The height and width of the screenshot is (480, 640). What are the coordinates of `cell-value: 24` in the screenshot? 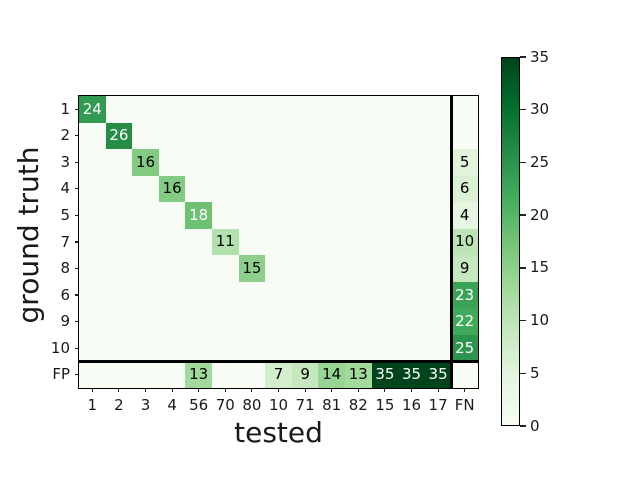 It's located at (92, 108).